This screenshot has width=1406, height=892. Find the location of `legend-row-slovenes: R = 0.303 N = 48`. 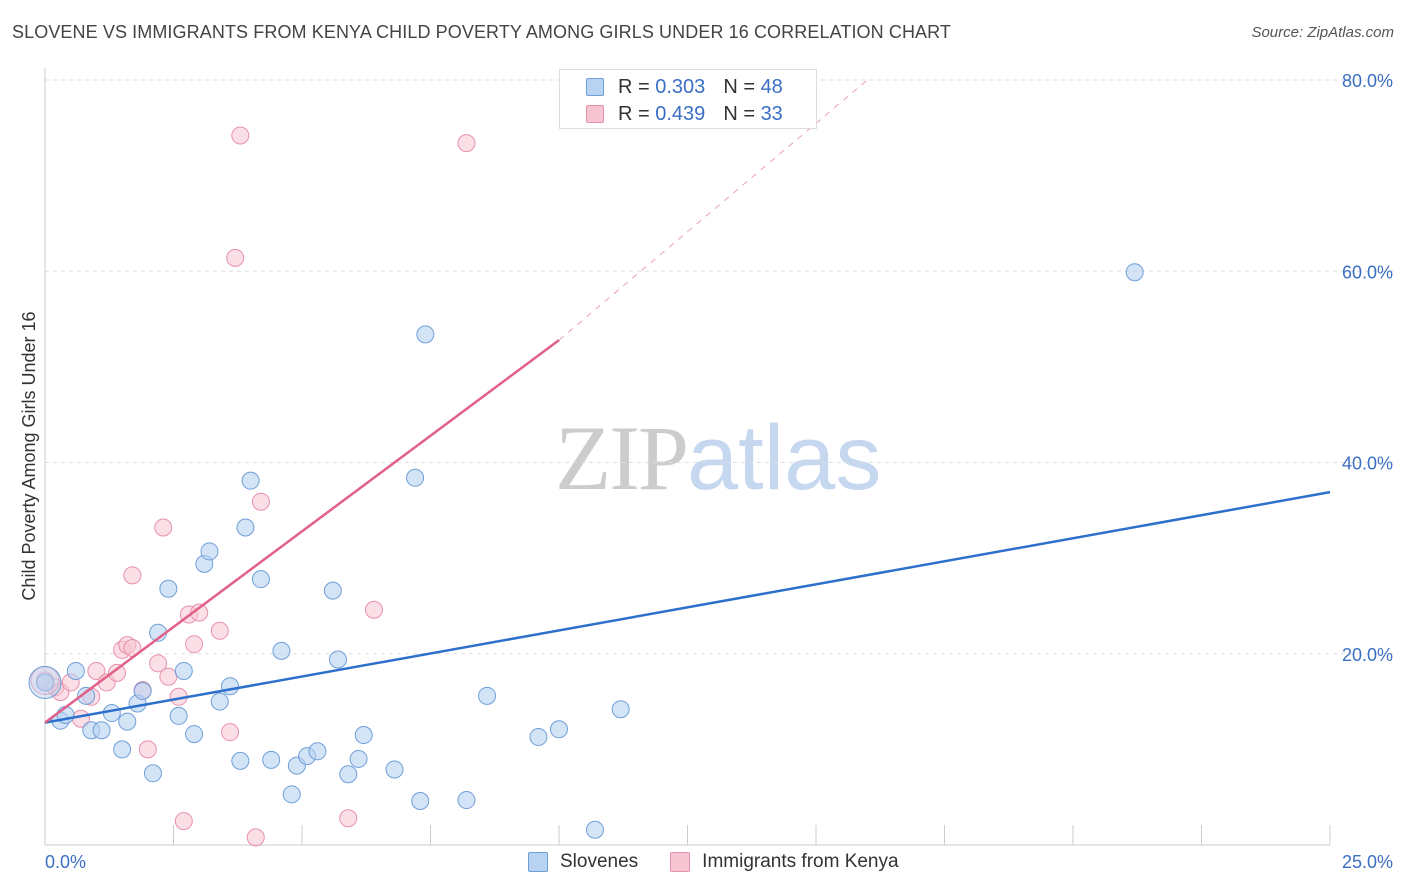

legend-row-slovenes: R = 0.303 N = 48 is located at coordinates (684, 87).